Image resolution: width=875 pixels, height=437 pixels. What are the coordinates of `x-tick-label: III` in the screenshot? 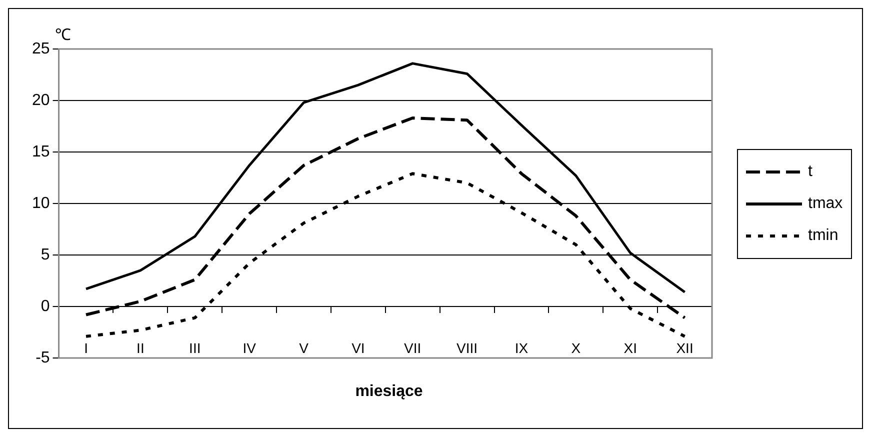 It's located at (195, 348).